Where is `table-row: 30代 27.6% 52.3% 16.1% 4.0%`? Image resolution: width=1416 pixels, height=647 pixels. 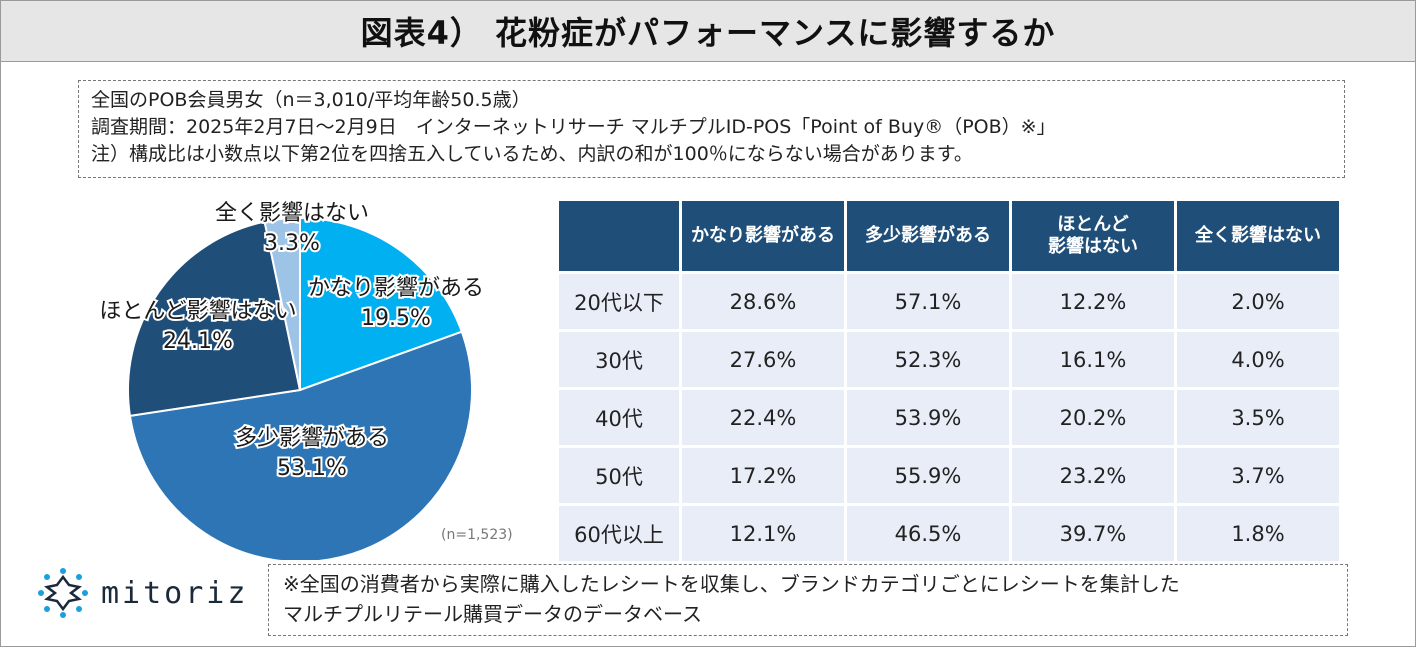 table-row: 30代 27.6% 52.3% 16.1% 4.0% is located at coordinates (949, 359).